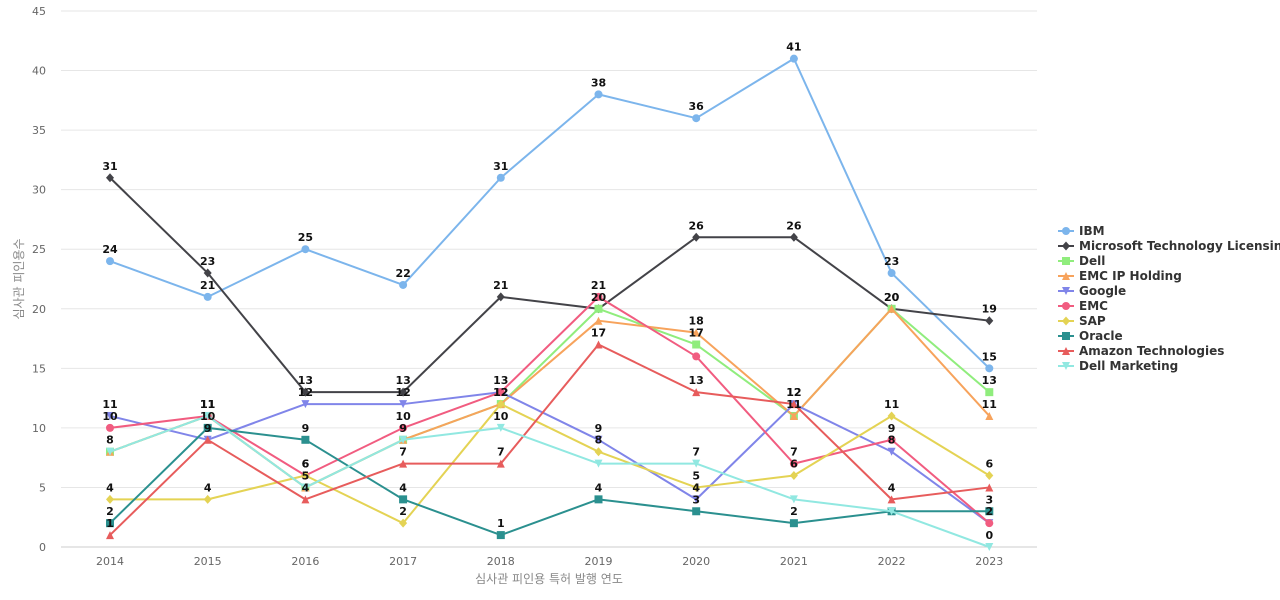 Image resolution: width=1280 pixels, height=600 pixels. What do you see at coordinates (19, 278) in the screenshot?
I see `y-axis-title: 심사관 피인용수` at bounding box center [19, 278].